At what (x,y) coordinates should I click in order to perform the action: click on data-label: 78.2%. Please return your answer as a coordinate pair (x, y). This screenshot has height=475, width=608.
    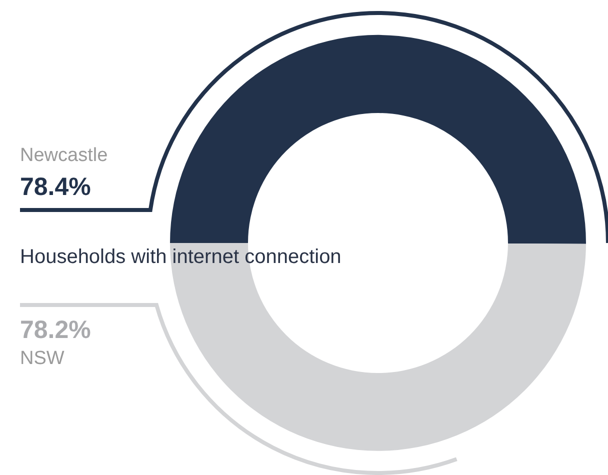
    Looking at the image, I should click on (55, 330).